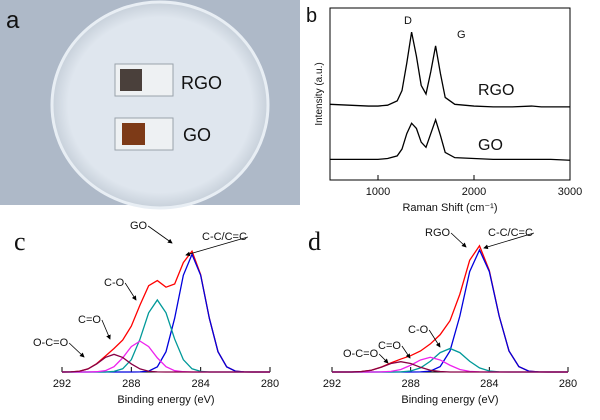  What do you see at coordinates (474, 192) in the screenshot?
I see `x-tick-label: 2000` at bounding box center [474, 192].